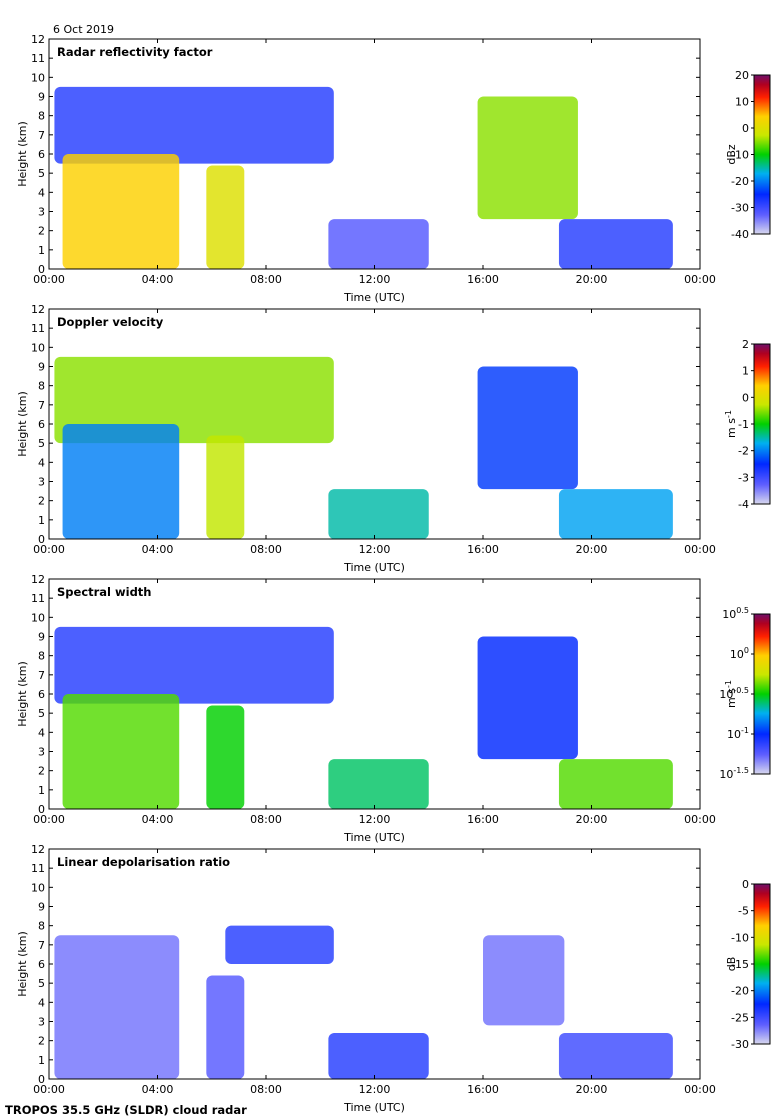  What do you see at coordinates (743, 477) in the screenshot?
I see `colorbar-tick-label: -3` at bounding box center [743, 477].